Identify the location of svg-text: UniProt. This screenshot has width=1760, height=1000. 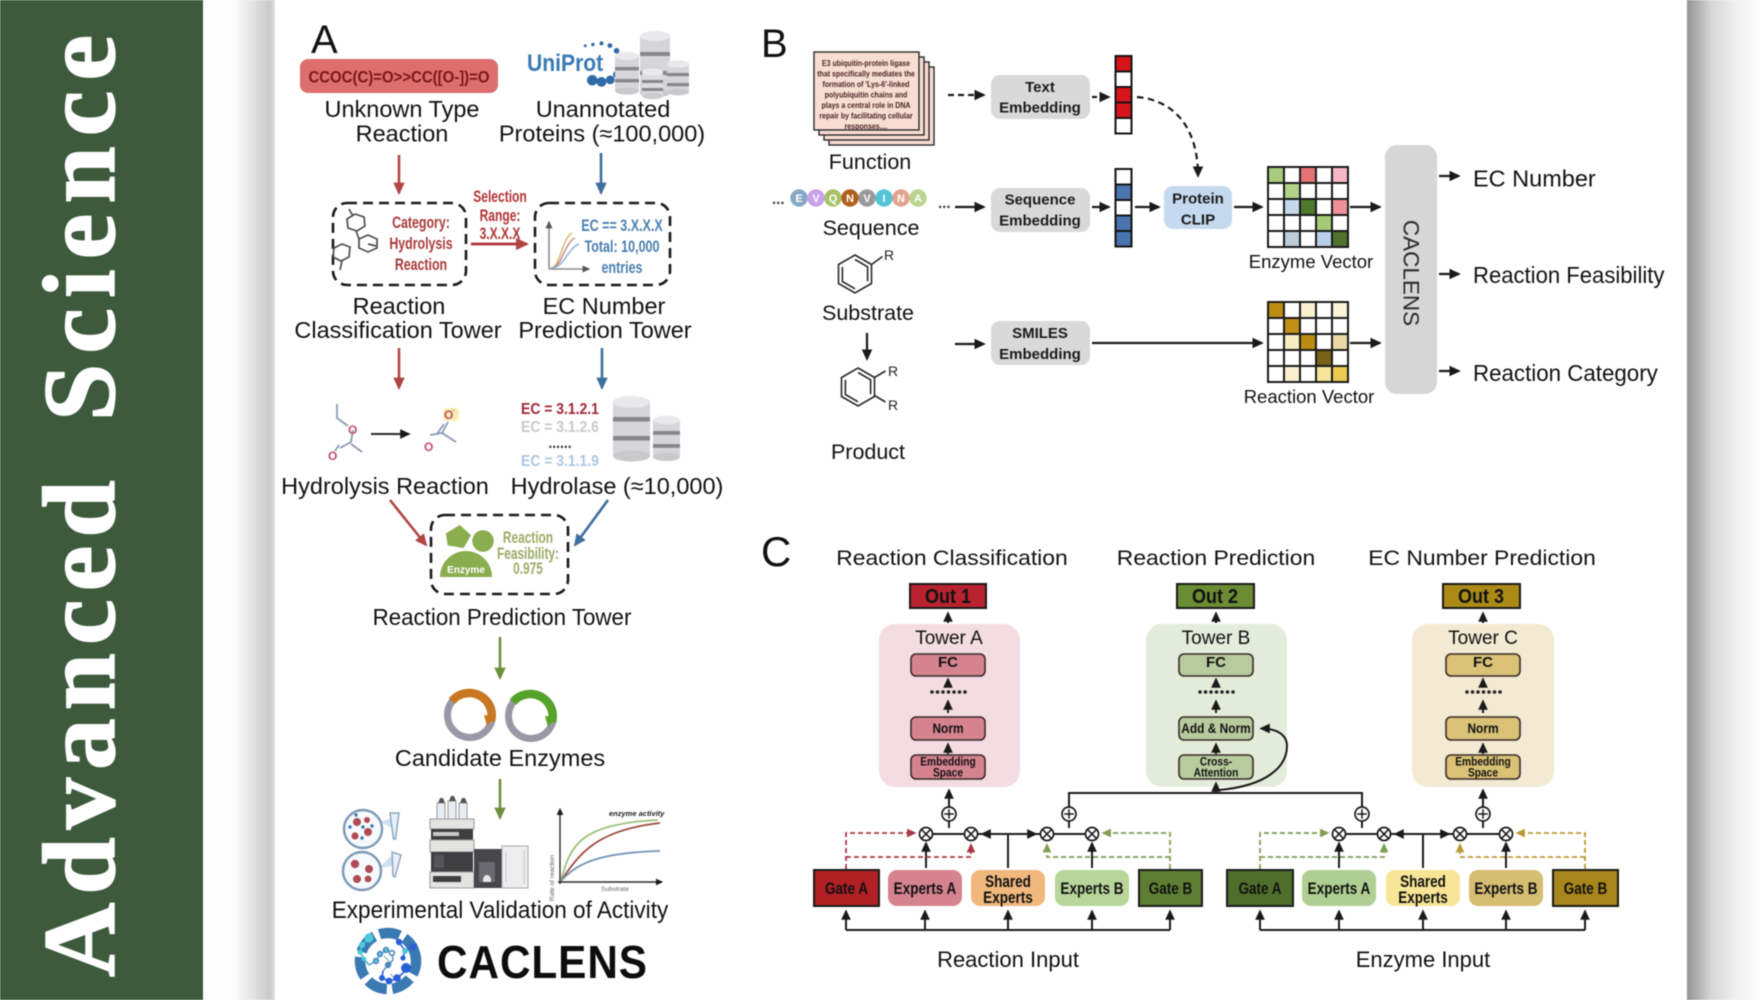
(565, 63).